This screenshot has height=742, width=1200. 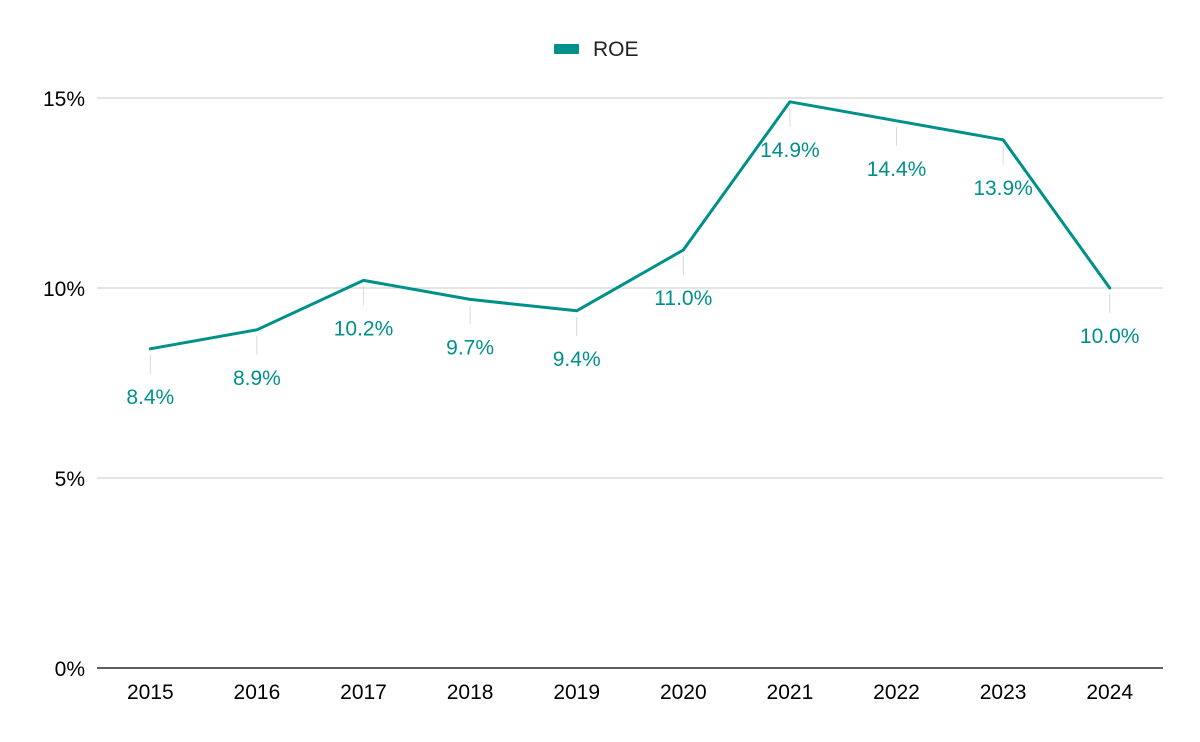 What do you see at coordinates (1003, 692) in the screenshot?
I see `x-tick-label: 2023` at bounding box center [1003, 692].